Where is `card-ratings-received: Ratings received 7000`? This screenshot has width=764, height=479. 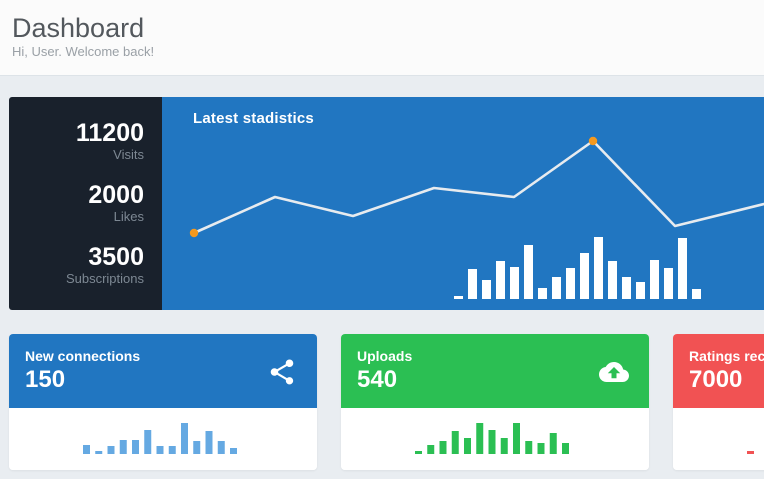 card-ratings-received: Ratings received 7000 is located at coordinates (718, 402).